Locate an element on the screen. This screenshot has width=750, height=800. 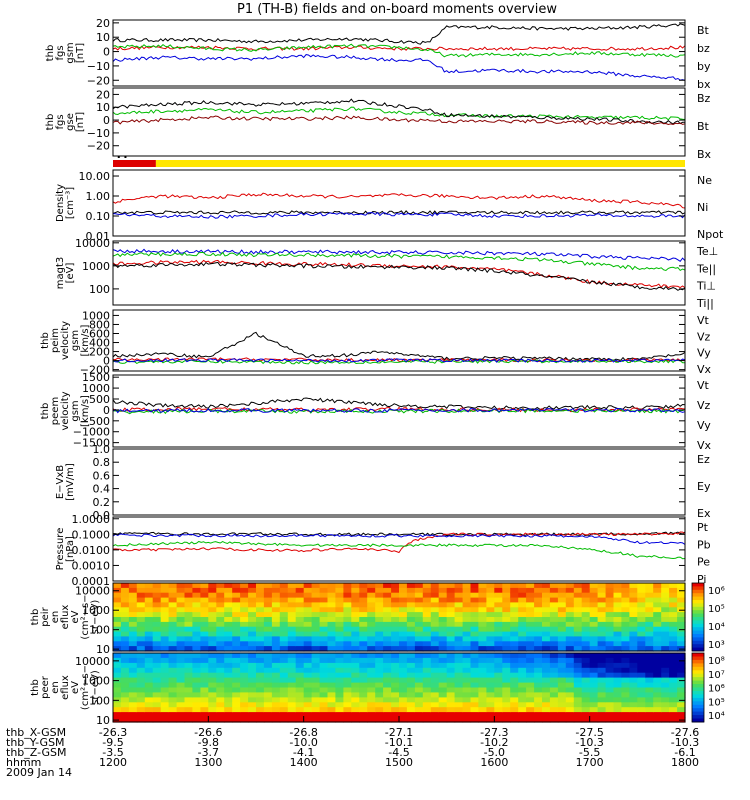
y-tick-label: 0.1000 is located at coordinates (91, 534).